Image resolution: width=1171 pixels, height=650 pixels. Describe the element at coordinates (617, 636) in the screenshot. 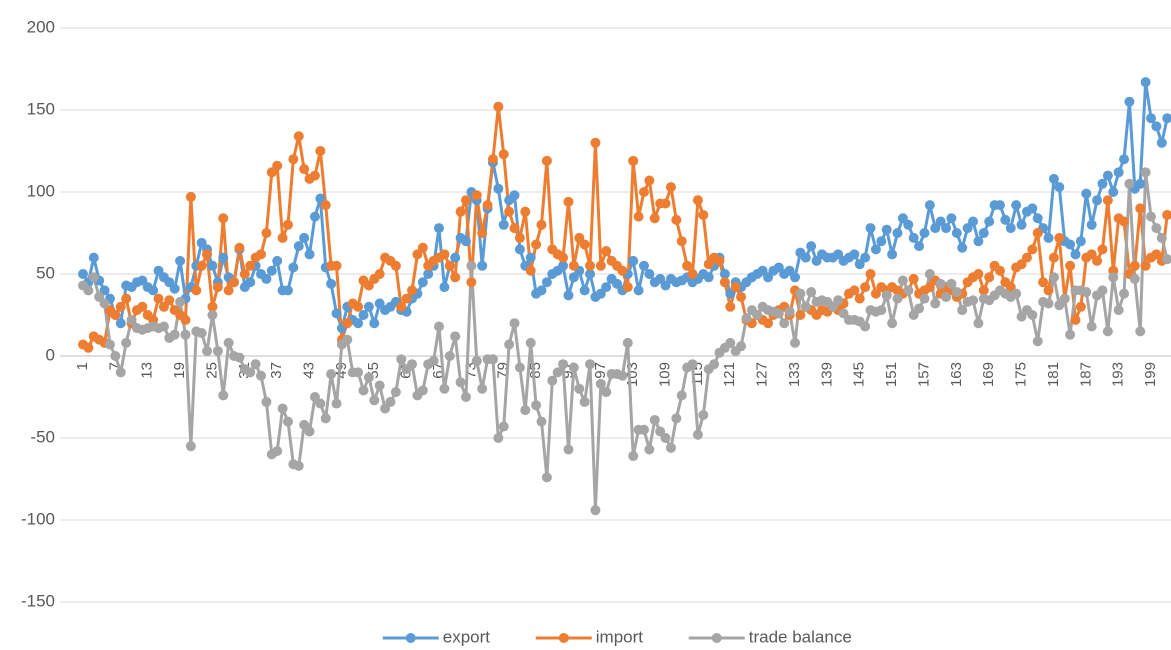

I see `legend: export import trade balance` at that location.